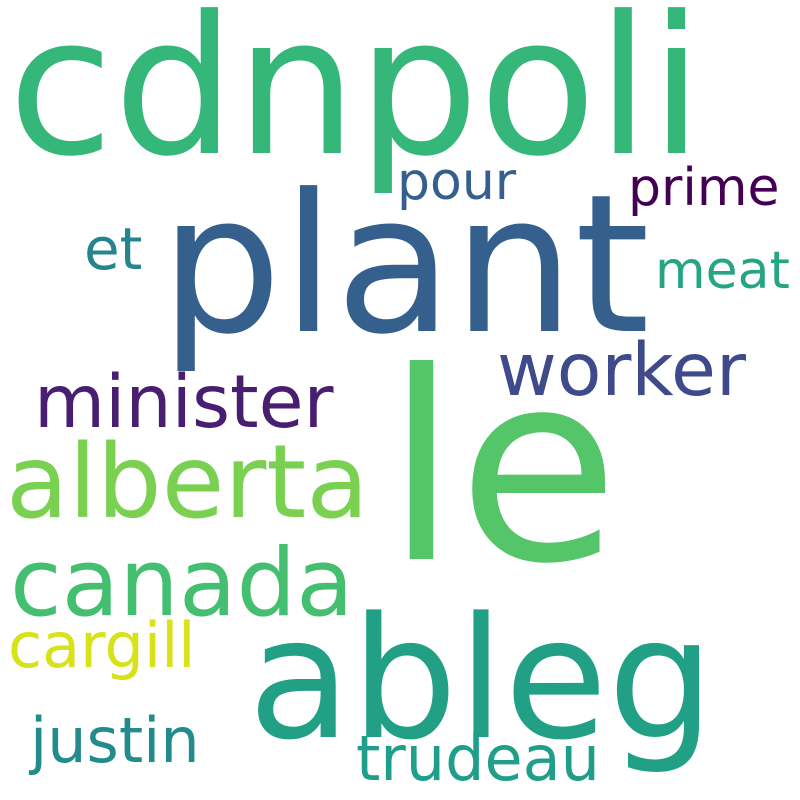  I want to click on word-cargill: cargill, so click(102, 645).